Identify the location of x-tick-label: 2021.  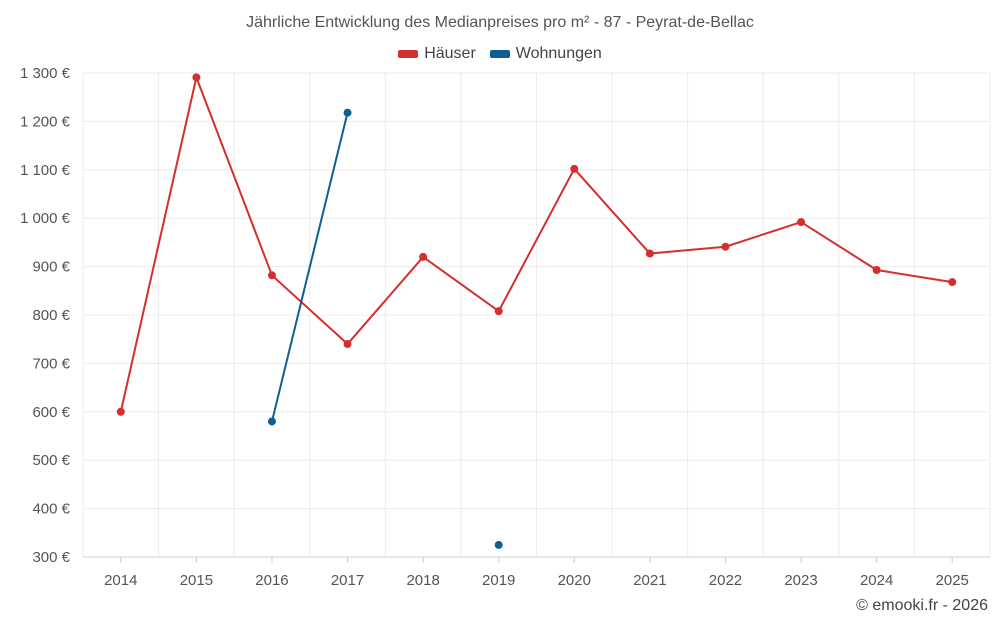
(649, 580).